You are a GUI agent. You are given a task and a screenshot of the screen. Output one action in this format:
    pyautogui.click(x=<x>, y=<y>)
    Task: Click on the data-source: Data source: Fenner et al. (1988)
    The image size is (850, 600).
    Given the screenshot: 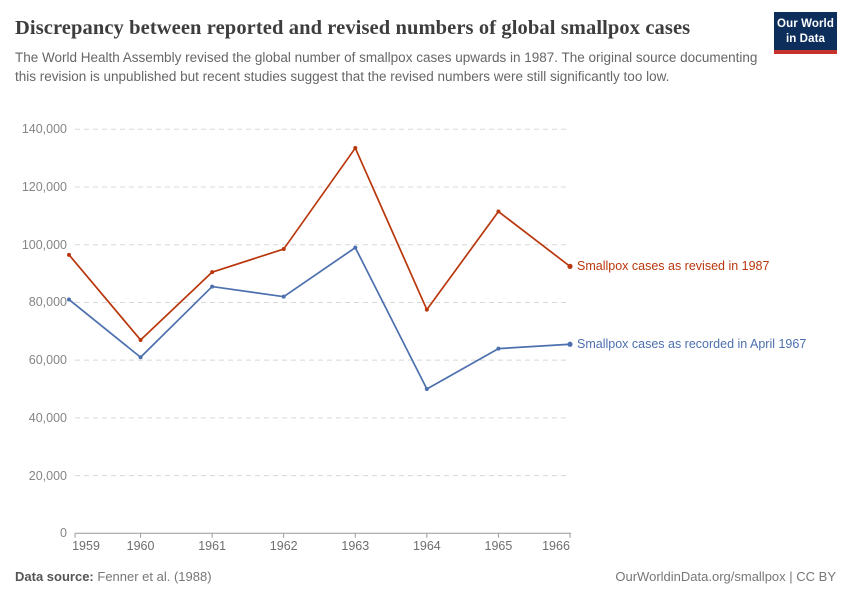 What is the action you would take?
    pyautogui.click(x=113, y=576)
    